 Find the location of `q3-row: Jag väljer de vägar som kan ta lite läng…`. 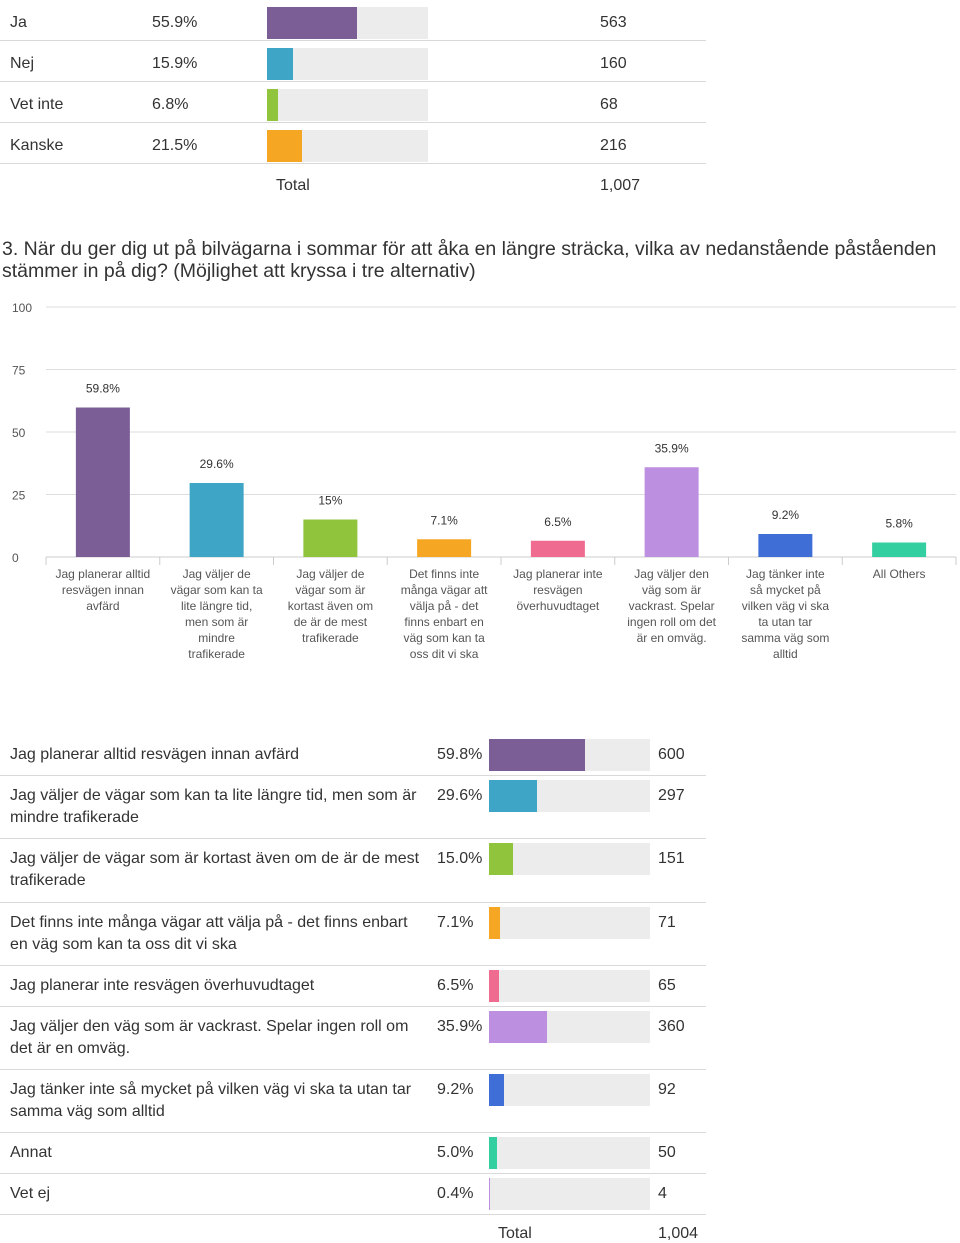

q3-row: Jag väljer de vägar som kan ta lite läng… is located at coordinates (353, 807).